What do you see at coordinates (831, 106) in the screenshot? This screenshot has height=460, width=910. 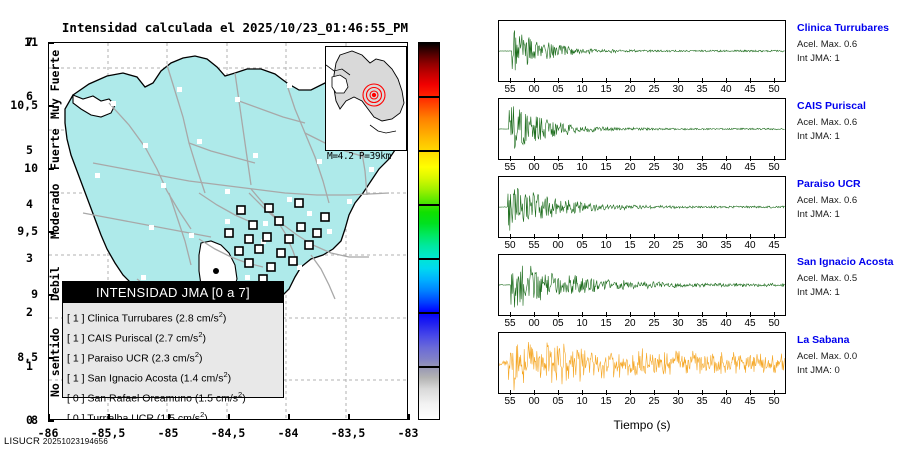 I see `station-name-label: CAIS Puriscal` at bounding box center [831, 106].